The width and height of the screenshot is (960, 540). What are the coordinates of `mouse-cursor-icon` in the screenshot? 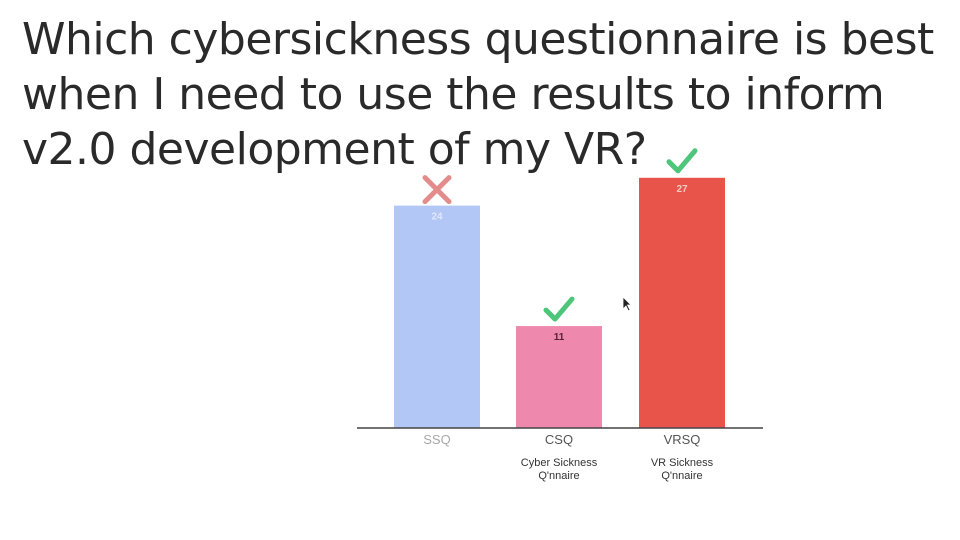 It's located at (627, 304).